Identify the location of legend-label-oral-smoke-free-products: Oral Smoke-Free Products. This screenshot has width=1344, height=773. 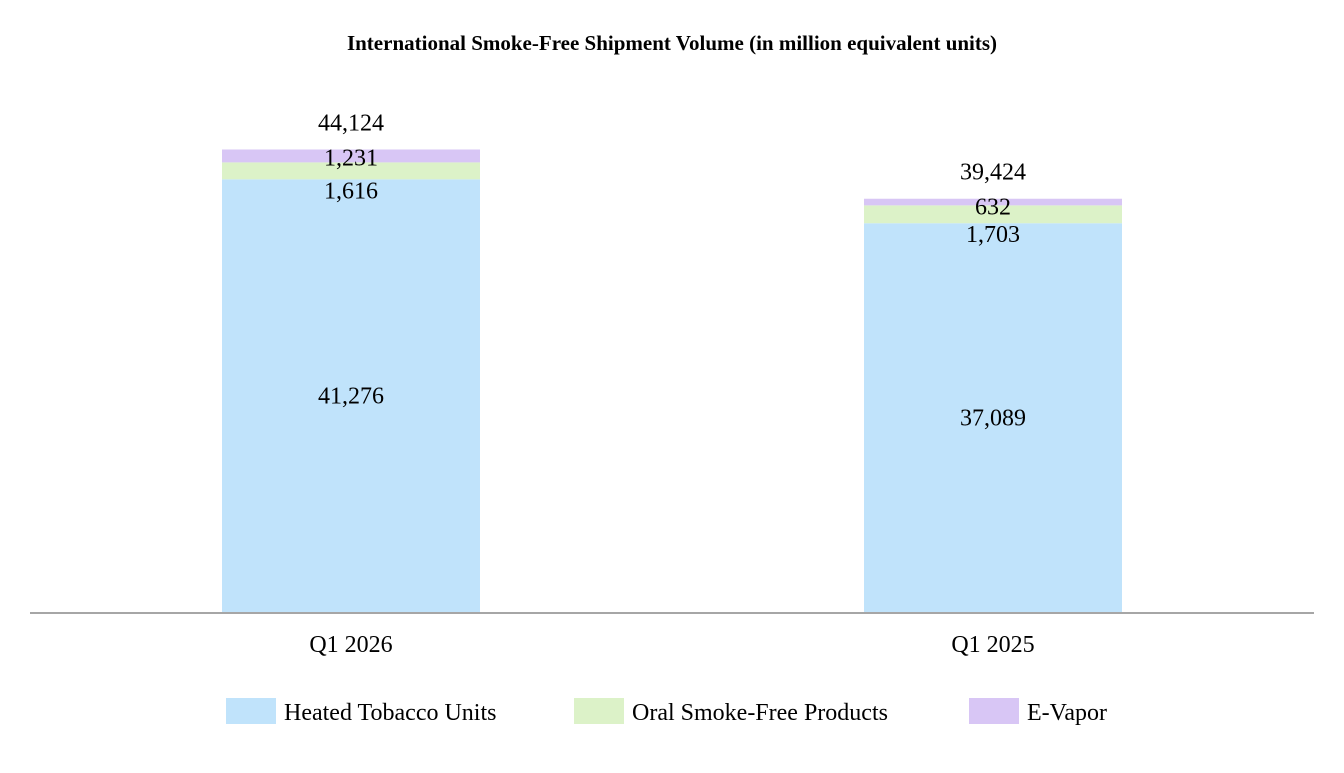
(760, 713).